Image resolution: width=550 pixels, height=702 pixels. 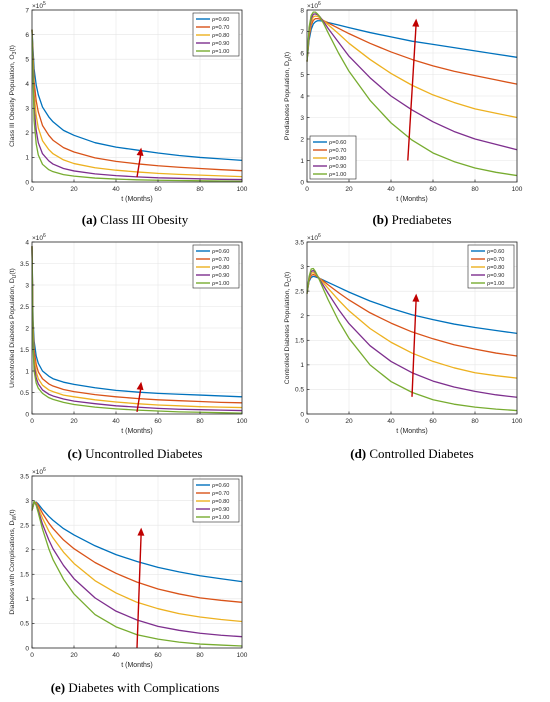 I want to click on y-tick-label: 8, so click(x=302, y=10).